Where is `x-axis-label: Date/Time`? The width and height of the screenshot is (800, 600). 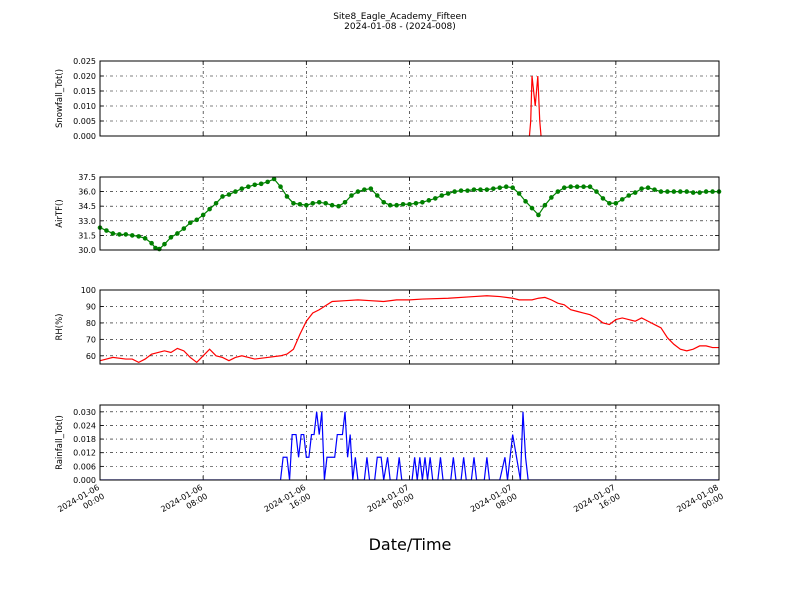 x-axis-label: Date/Time is located at coordinates (410, 544).